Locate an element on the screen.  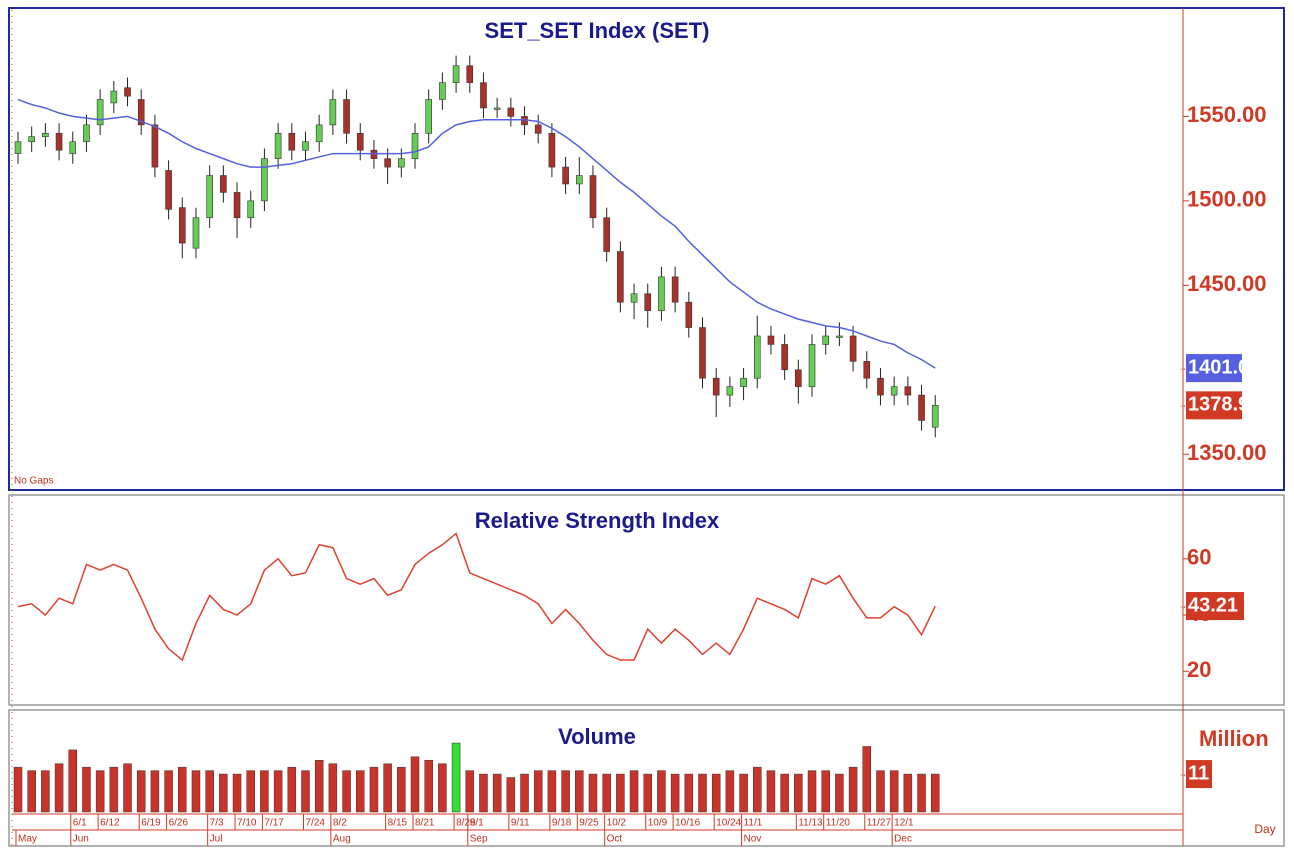
y-tick-label: 1350.00 is located at coordinates (1227, 452).